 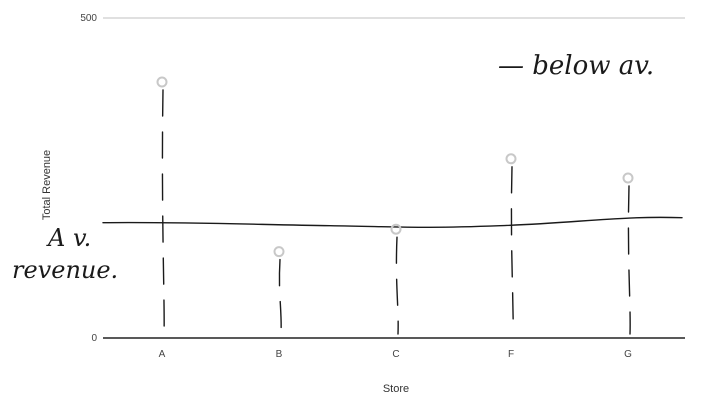 I want to click on average-line, so click(x=392, y=222).